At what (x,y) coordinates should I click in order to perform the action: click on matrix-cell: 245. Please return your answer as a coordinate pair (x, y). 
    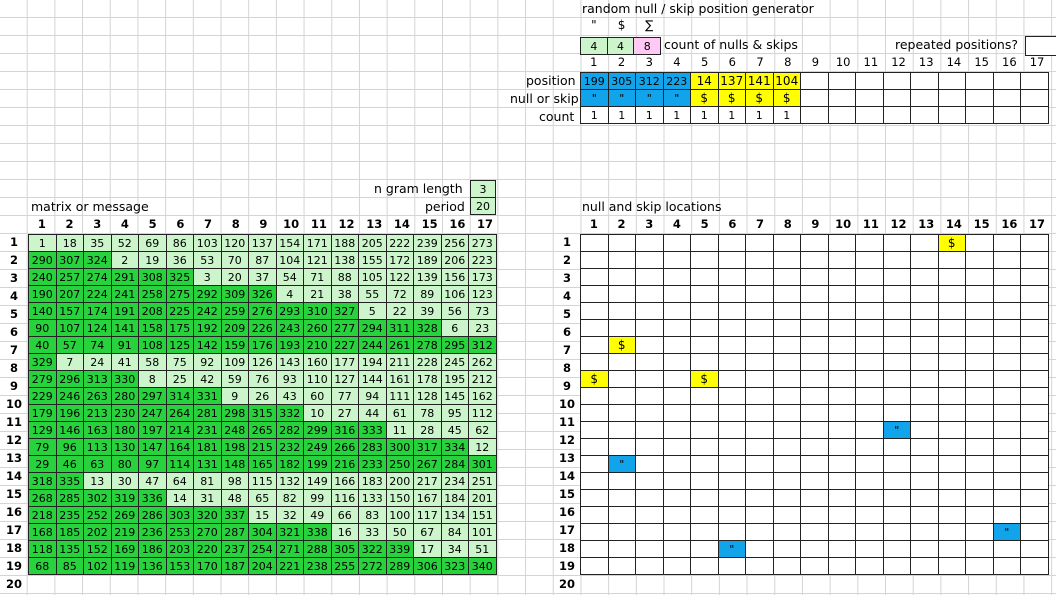
    Looking at the image, I should click on (454, 362).